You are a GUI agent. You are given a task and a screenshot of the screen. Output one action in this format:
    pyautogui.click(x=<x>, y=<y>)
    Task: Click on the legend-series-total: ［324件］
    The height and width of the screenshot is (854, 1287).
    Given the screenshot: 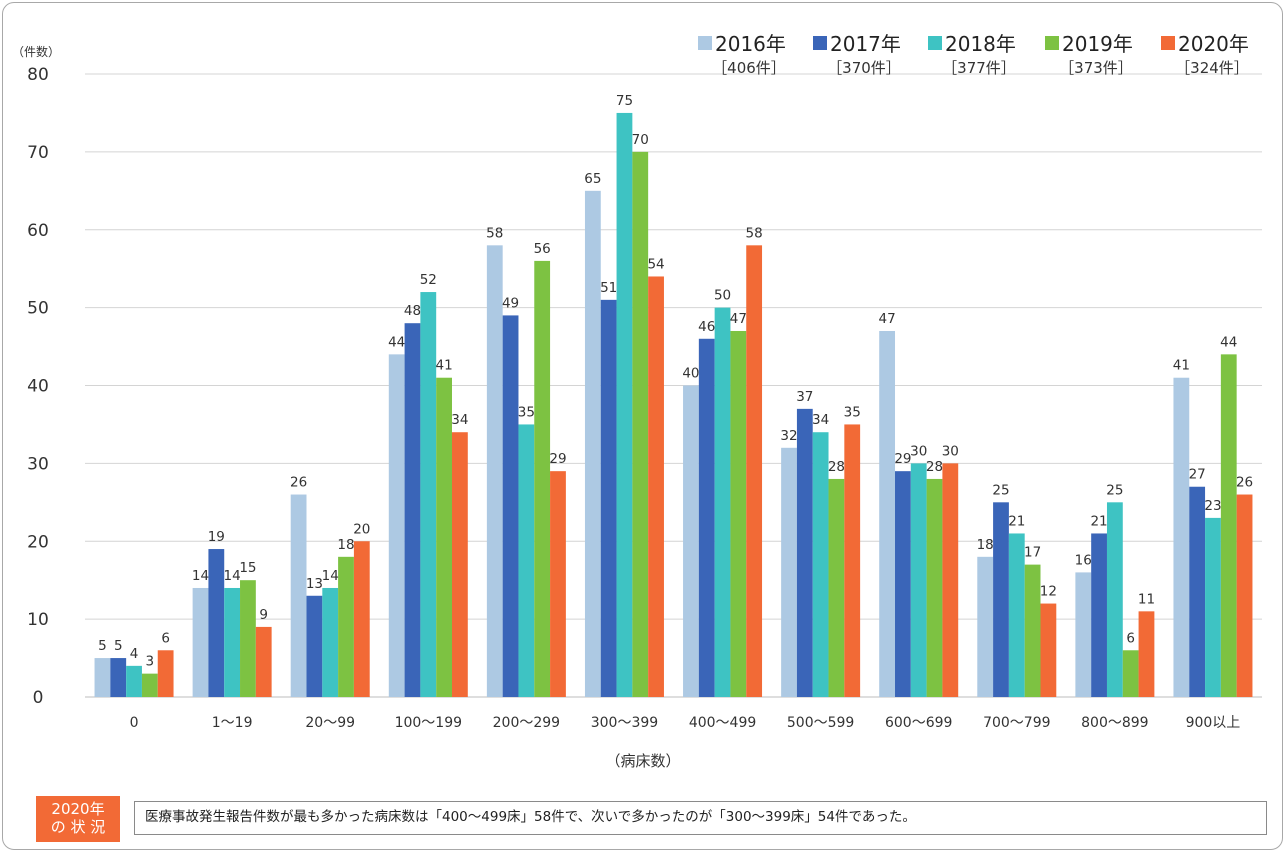 What is the action you would take?
    pyautogui.click(x=1212, y=68)
    